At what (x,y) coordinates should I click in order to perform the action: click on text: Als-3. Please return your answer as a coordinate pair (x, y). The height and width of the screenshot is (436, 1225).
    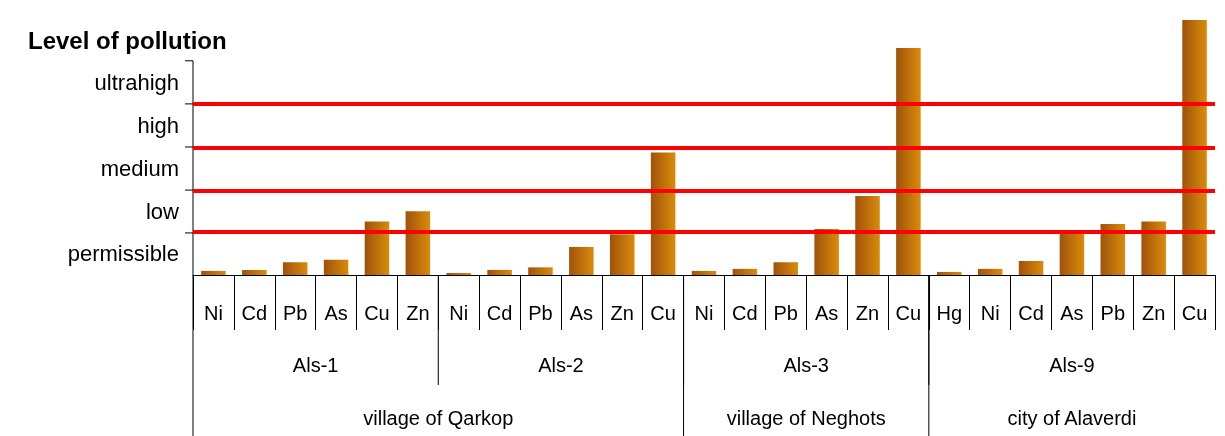
    Looking at the image, I should click on (806, 365).